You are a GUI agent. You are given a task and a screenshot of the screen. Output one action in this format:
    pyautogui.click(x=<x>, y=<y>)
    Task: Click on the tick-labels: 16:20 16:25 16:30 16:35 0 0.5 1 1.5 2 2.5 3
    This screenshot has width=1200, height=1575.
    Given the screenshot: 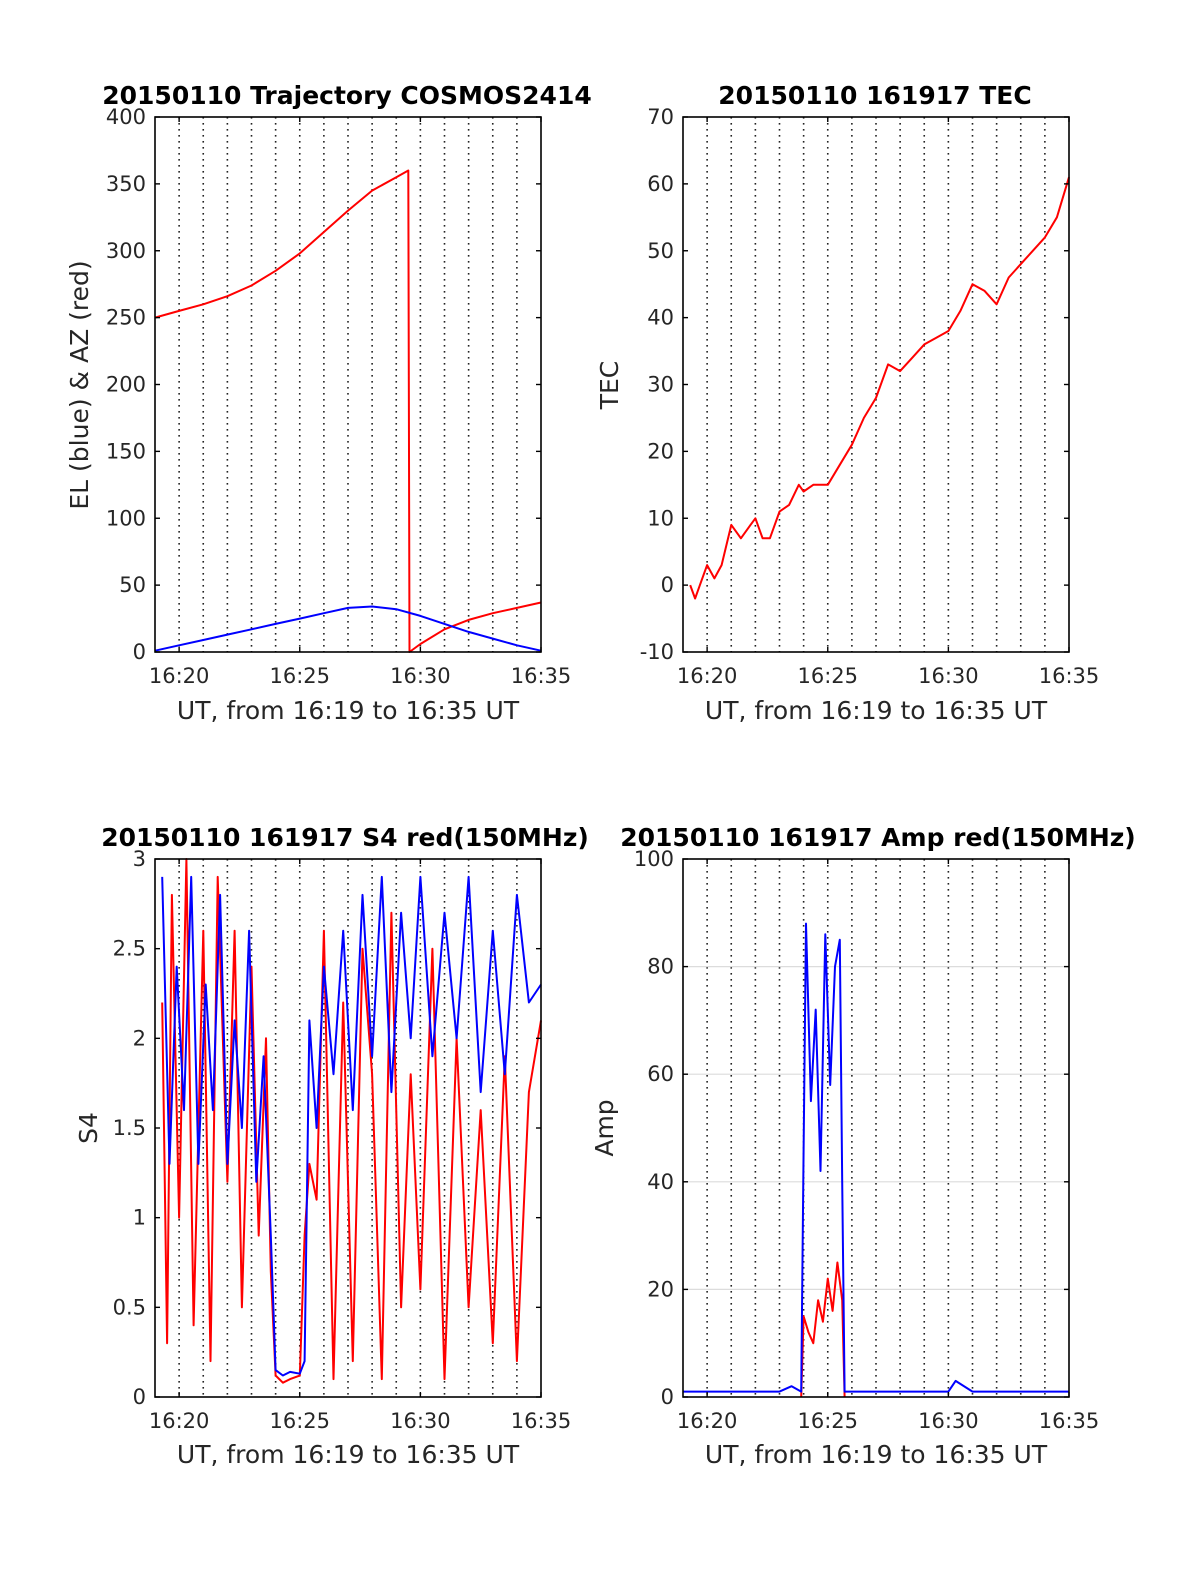 What is the action you would take?
    pyautogui.click(x=342, y=1140)
    